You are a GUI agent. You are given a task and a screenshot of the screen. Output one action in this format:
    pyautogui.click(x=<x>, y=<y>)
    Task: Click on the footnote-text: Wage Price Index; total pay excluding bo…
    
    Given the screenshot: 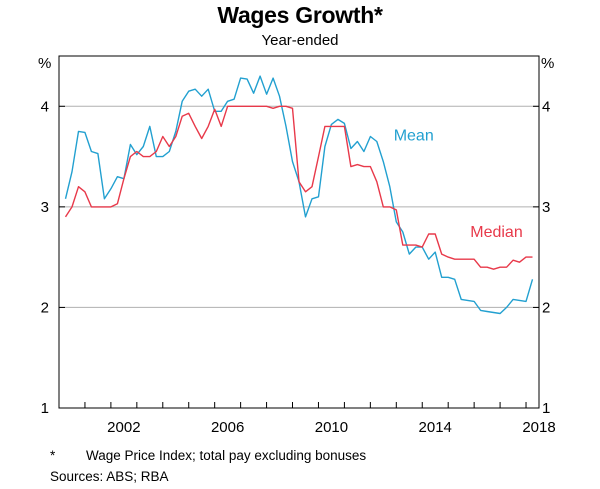 What is the action you would take?
    pyautogui.click(x=226, y=455)
    